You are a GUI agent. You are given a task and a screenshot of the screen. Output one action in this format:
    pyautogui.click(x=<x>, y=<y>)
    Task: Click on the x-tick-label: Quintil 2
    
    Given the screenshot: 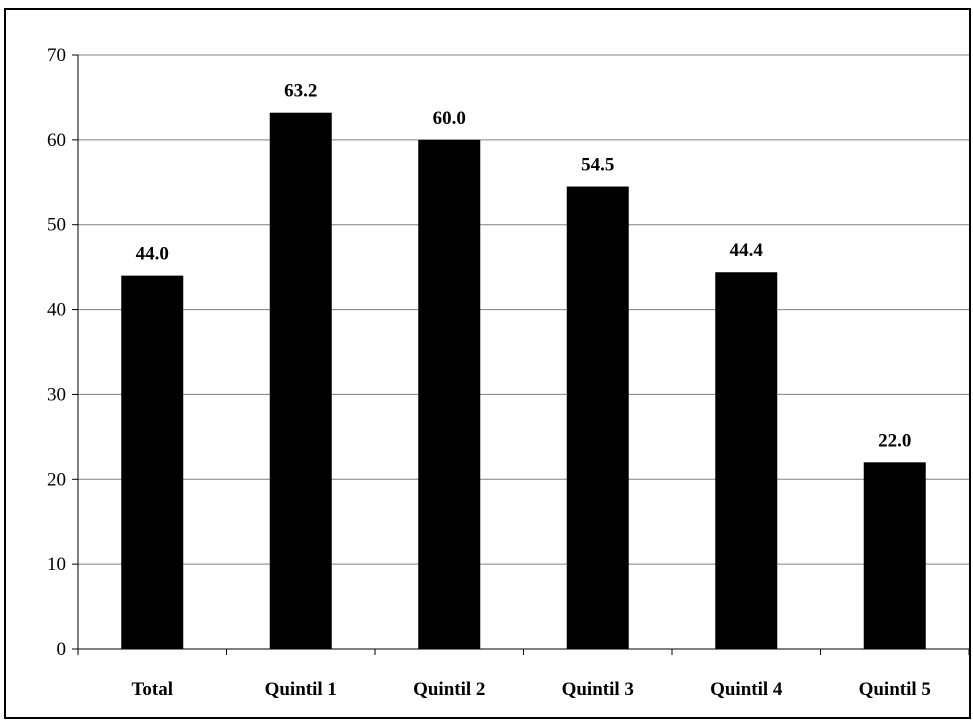 What is the action you would take?
    pyautogui.click(x=449, y=689)
    